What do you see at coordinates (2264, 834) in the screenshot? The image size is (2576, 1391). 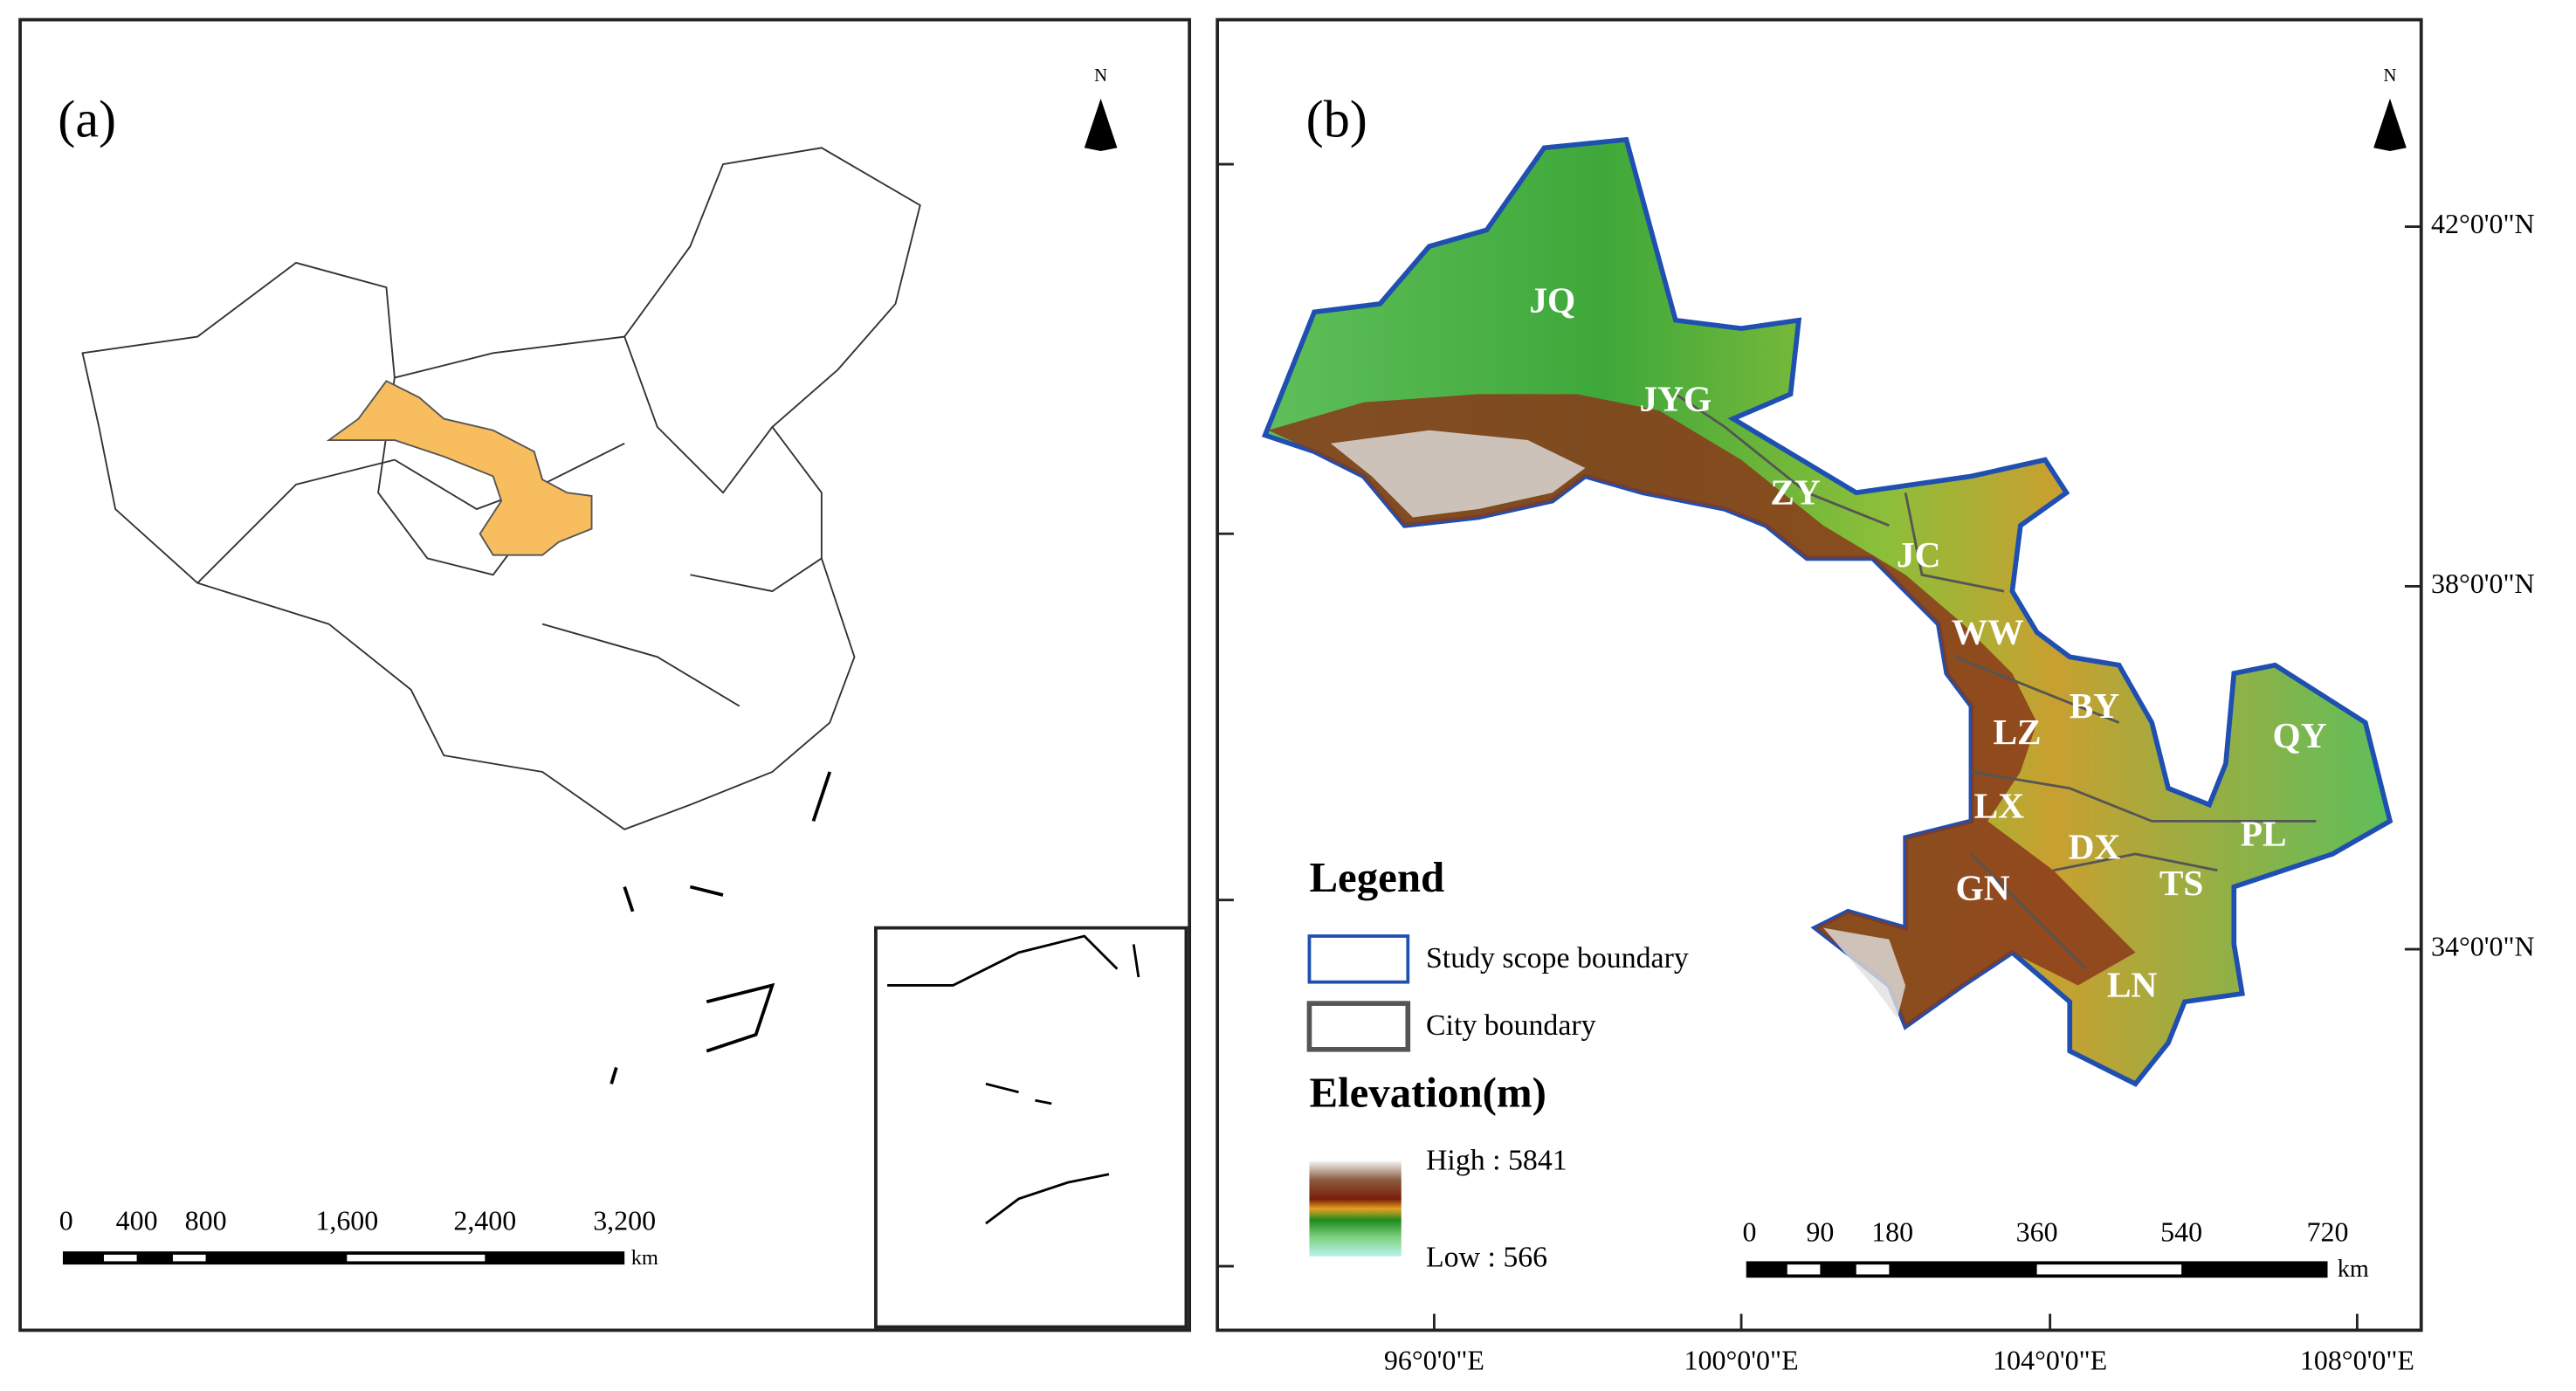 I see `city-label: PL` at bounding box center [2264, 834].